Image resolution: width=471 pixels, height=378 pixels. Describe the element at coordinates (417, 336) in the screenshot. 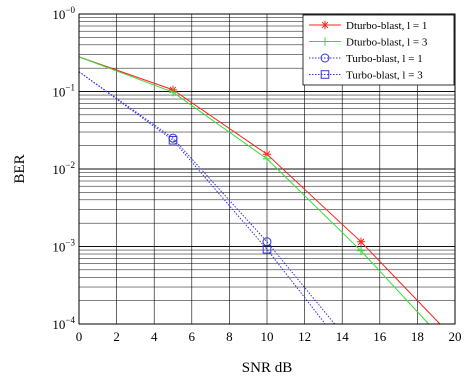

I see `x-tick-label: 18` at that location.